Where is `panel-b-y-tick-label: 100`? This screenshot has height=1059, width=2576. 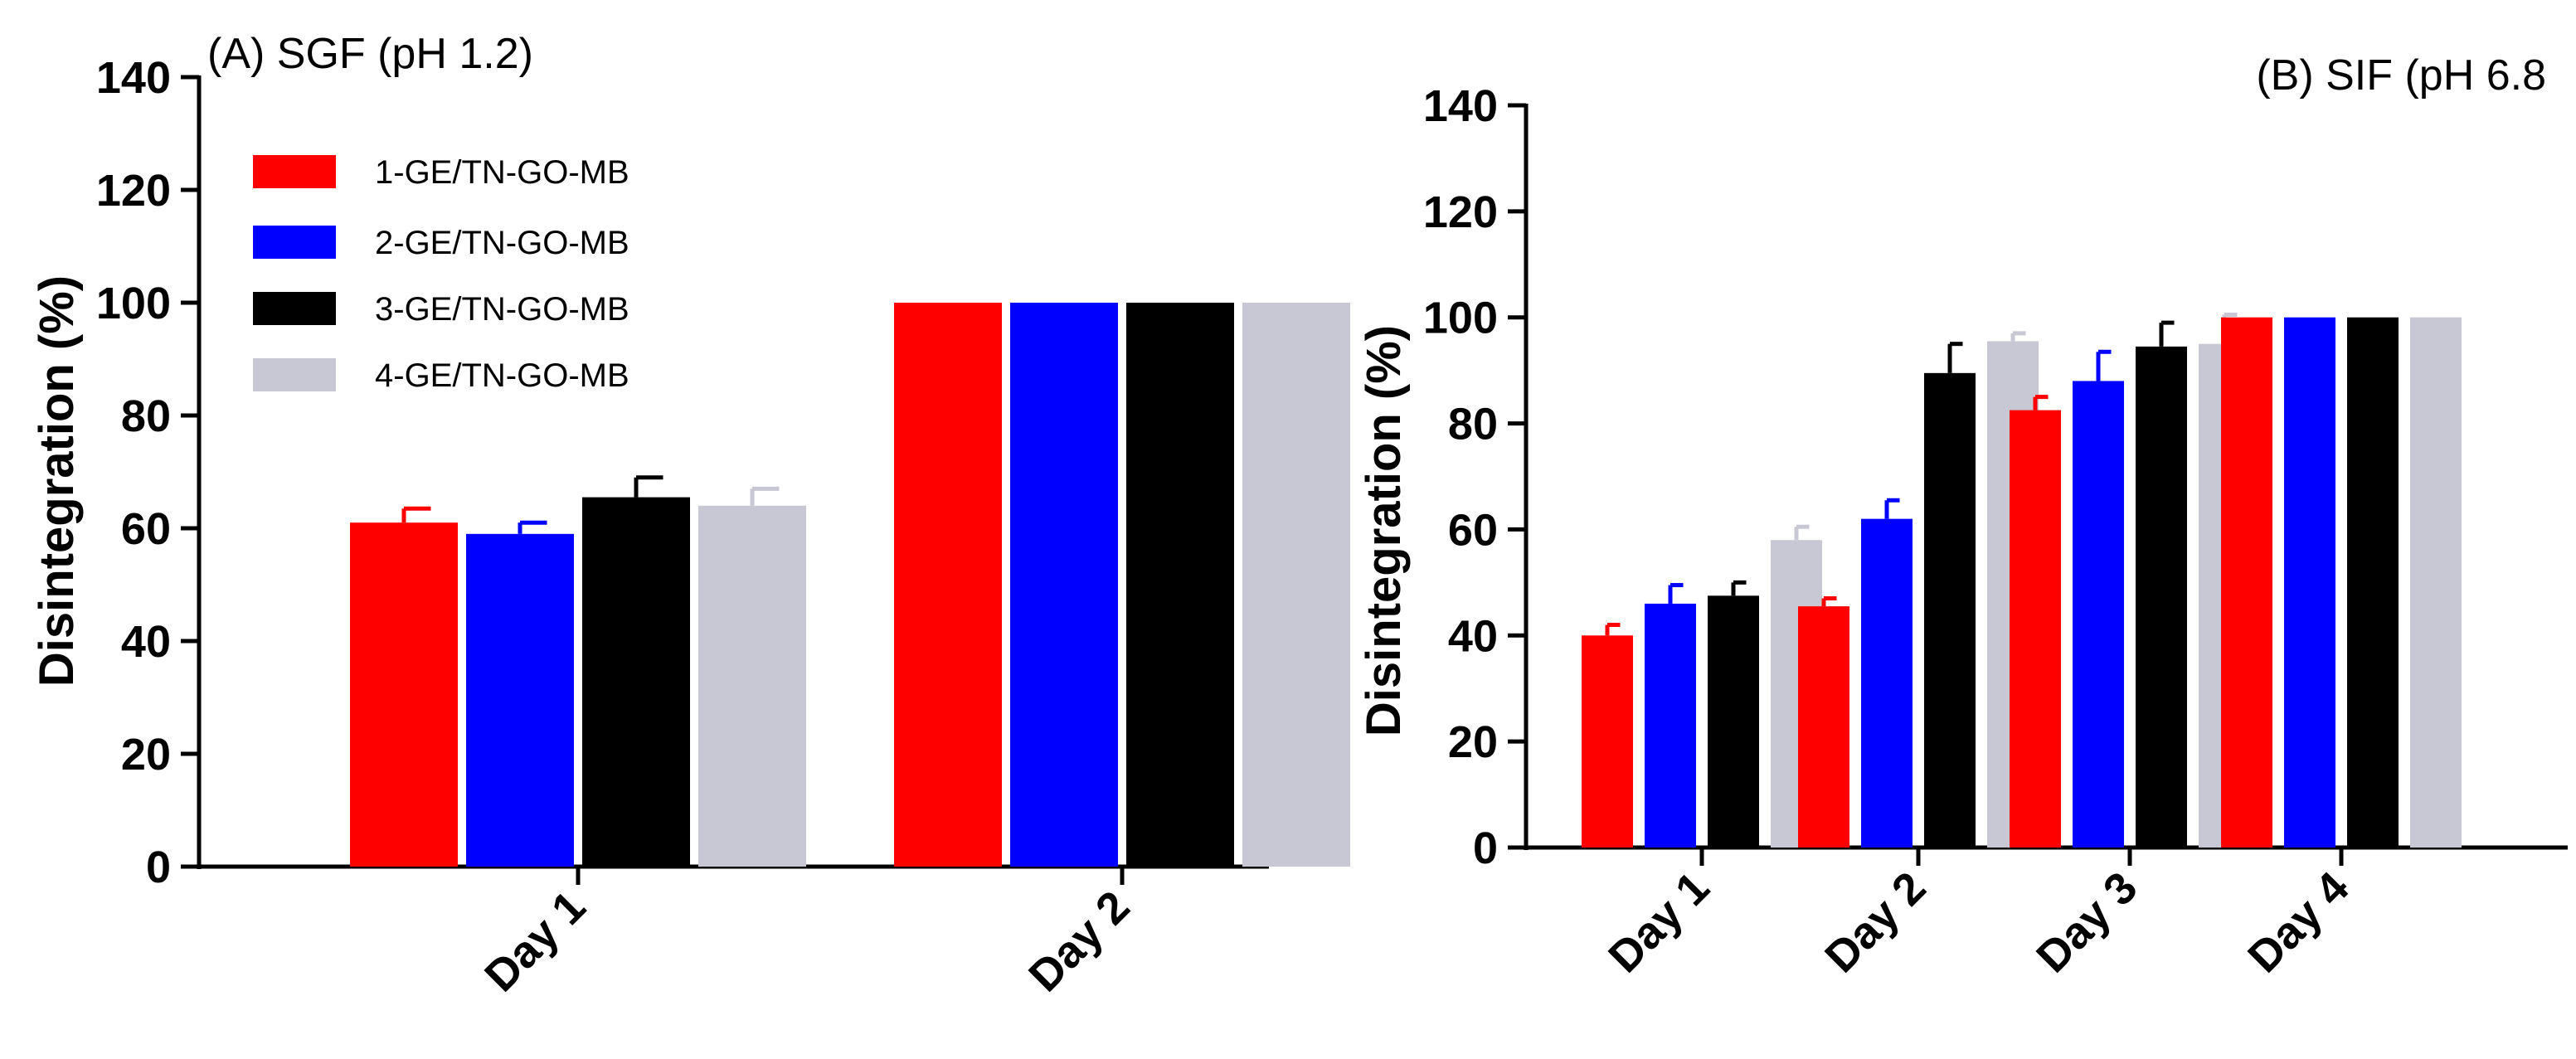
panel-b-y-tick-label: 100 is located at coordinates (1461, 318).